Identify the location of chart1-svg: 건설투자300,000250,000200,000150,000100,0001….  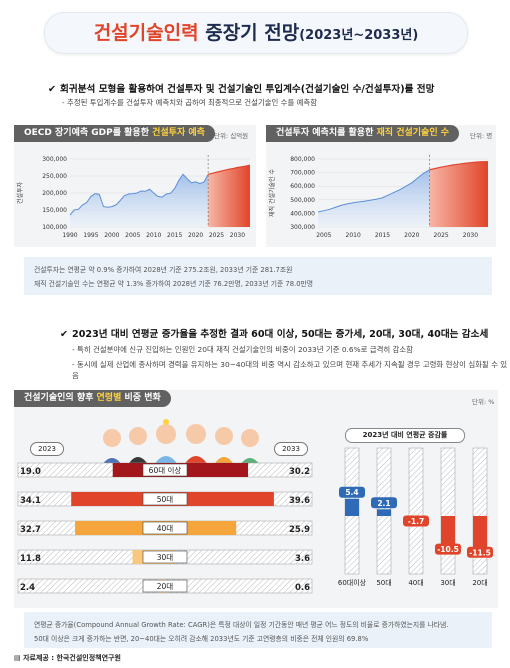
(133, 197).